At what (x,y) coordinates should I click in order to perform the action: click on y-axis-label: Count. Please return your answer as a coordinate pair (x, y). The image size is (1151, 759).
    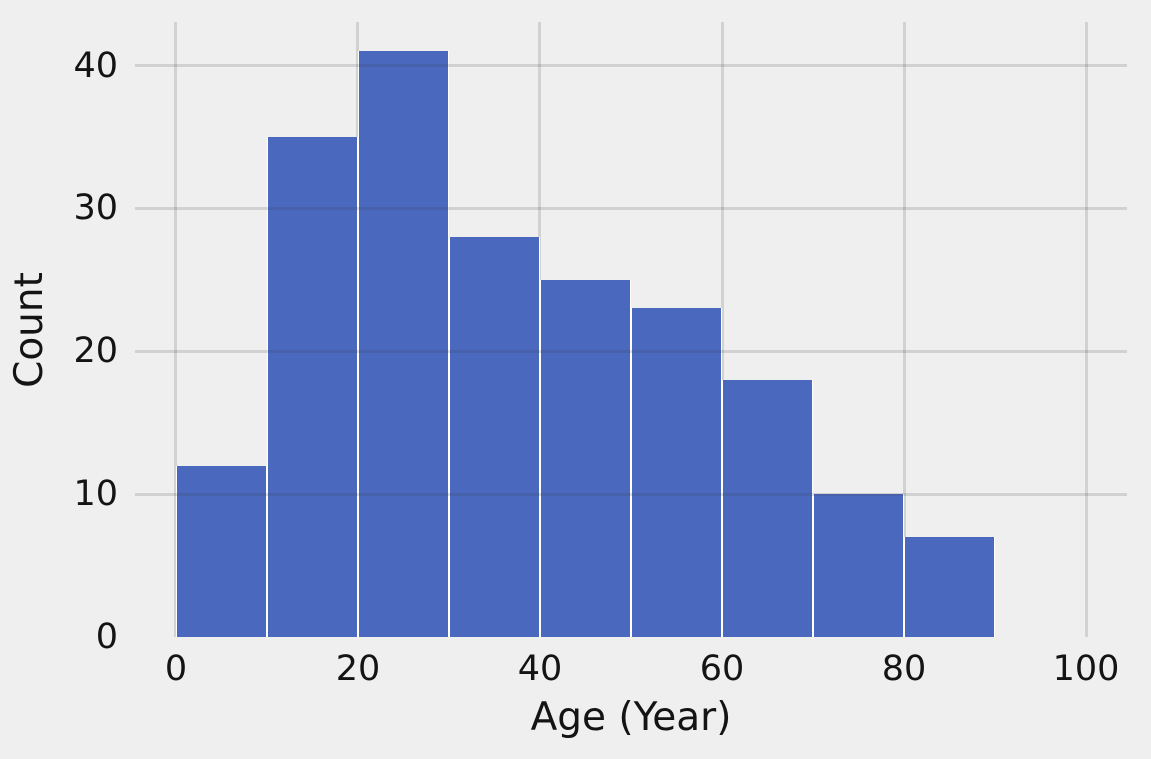
    Looking at the image, I should click on (29, 329).